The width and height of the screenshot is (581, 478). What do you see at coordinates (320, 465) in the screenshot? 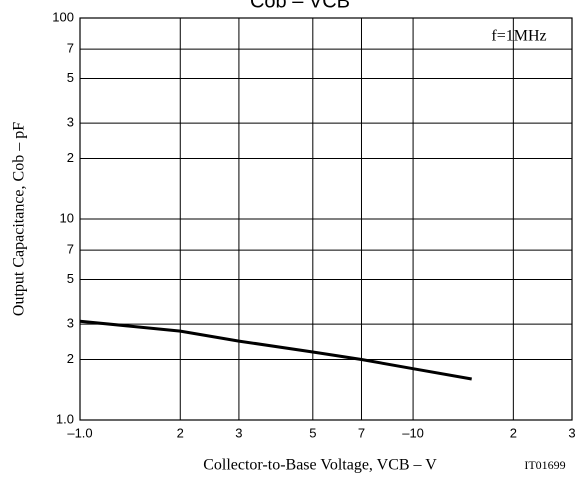
I see `x-axis-label: Collector-to-Base Voltage, VCB – V` at bounding box center [320, 465].